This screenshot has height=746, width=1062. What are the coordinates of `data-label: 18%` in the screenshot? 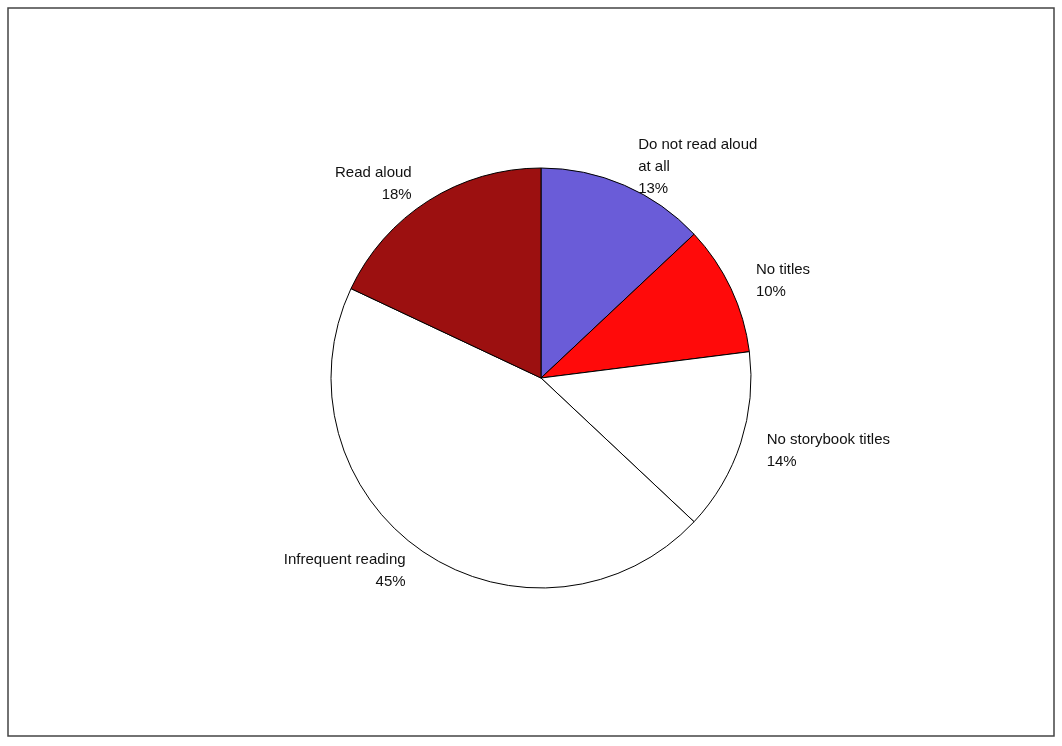 It's located at (396, 193).